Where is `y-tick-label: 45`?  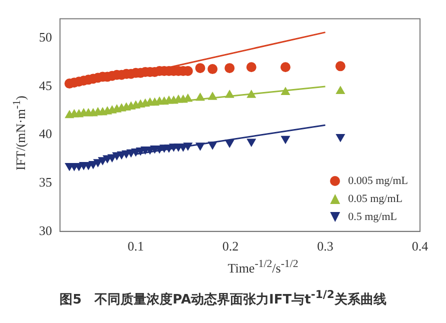
y-tick-label: 45 is located at coordinates (45, 85).